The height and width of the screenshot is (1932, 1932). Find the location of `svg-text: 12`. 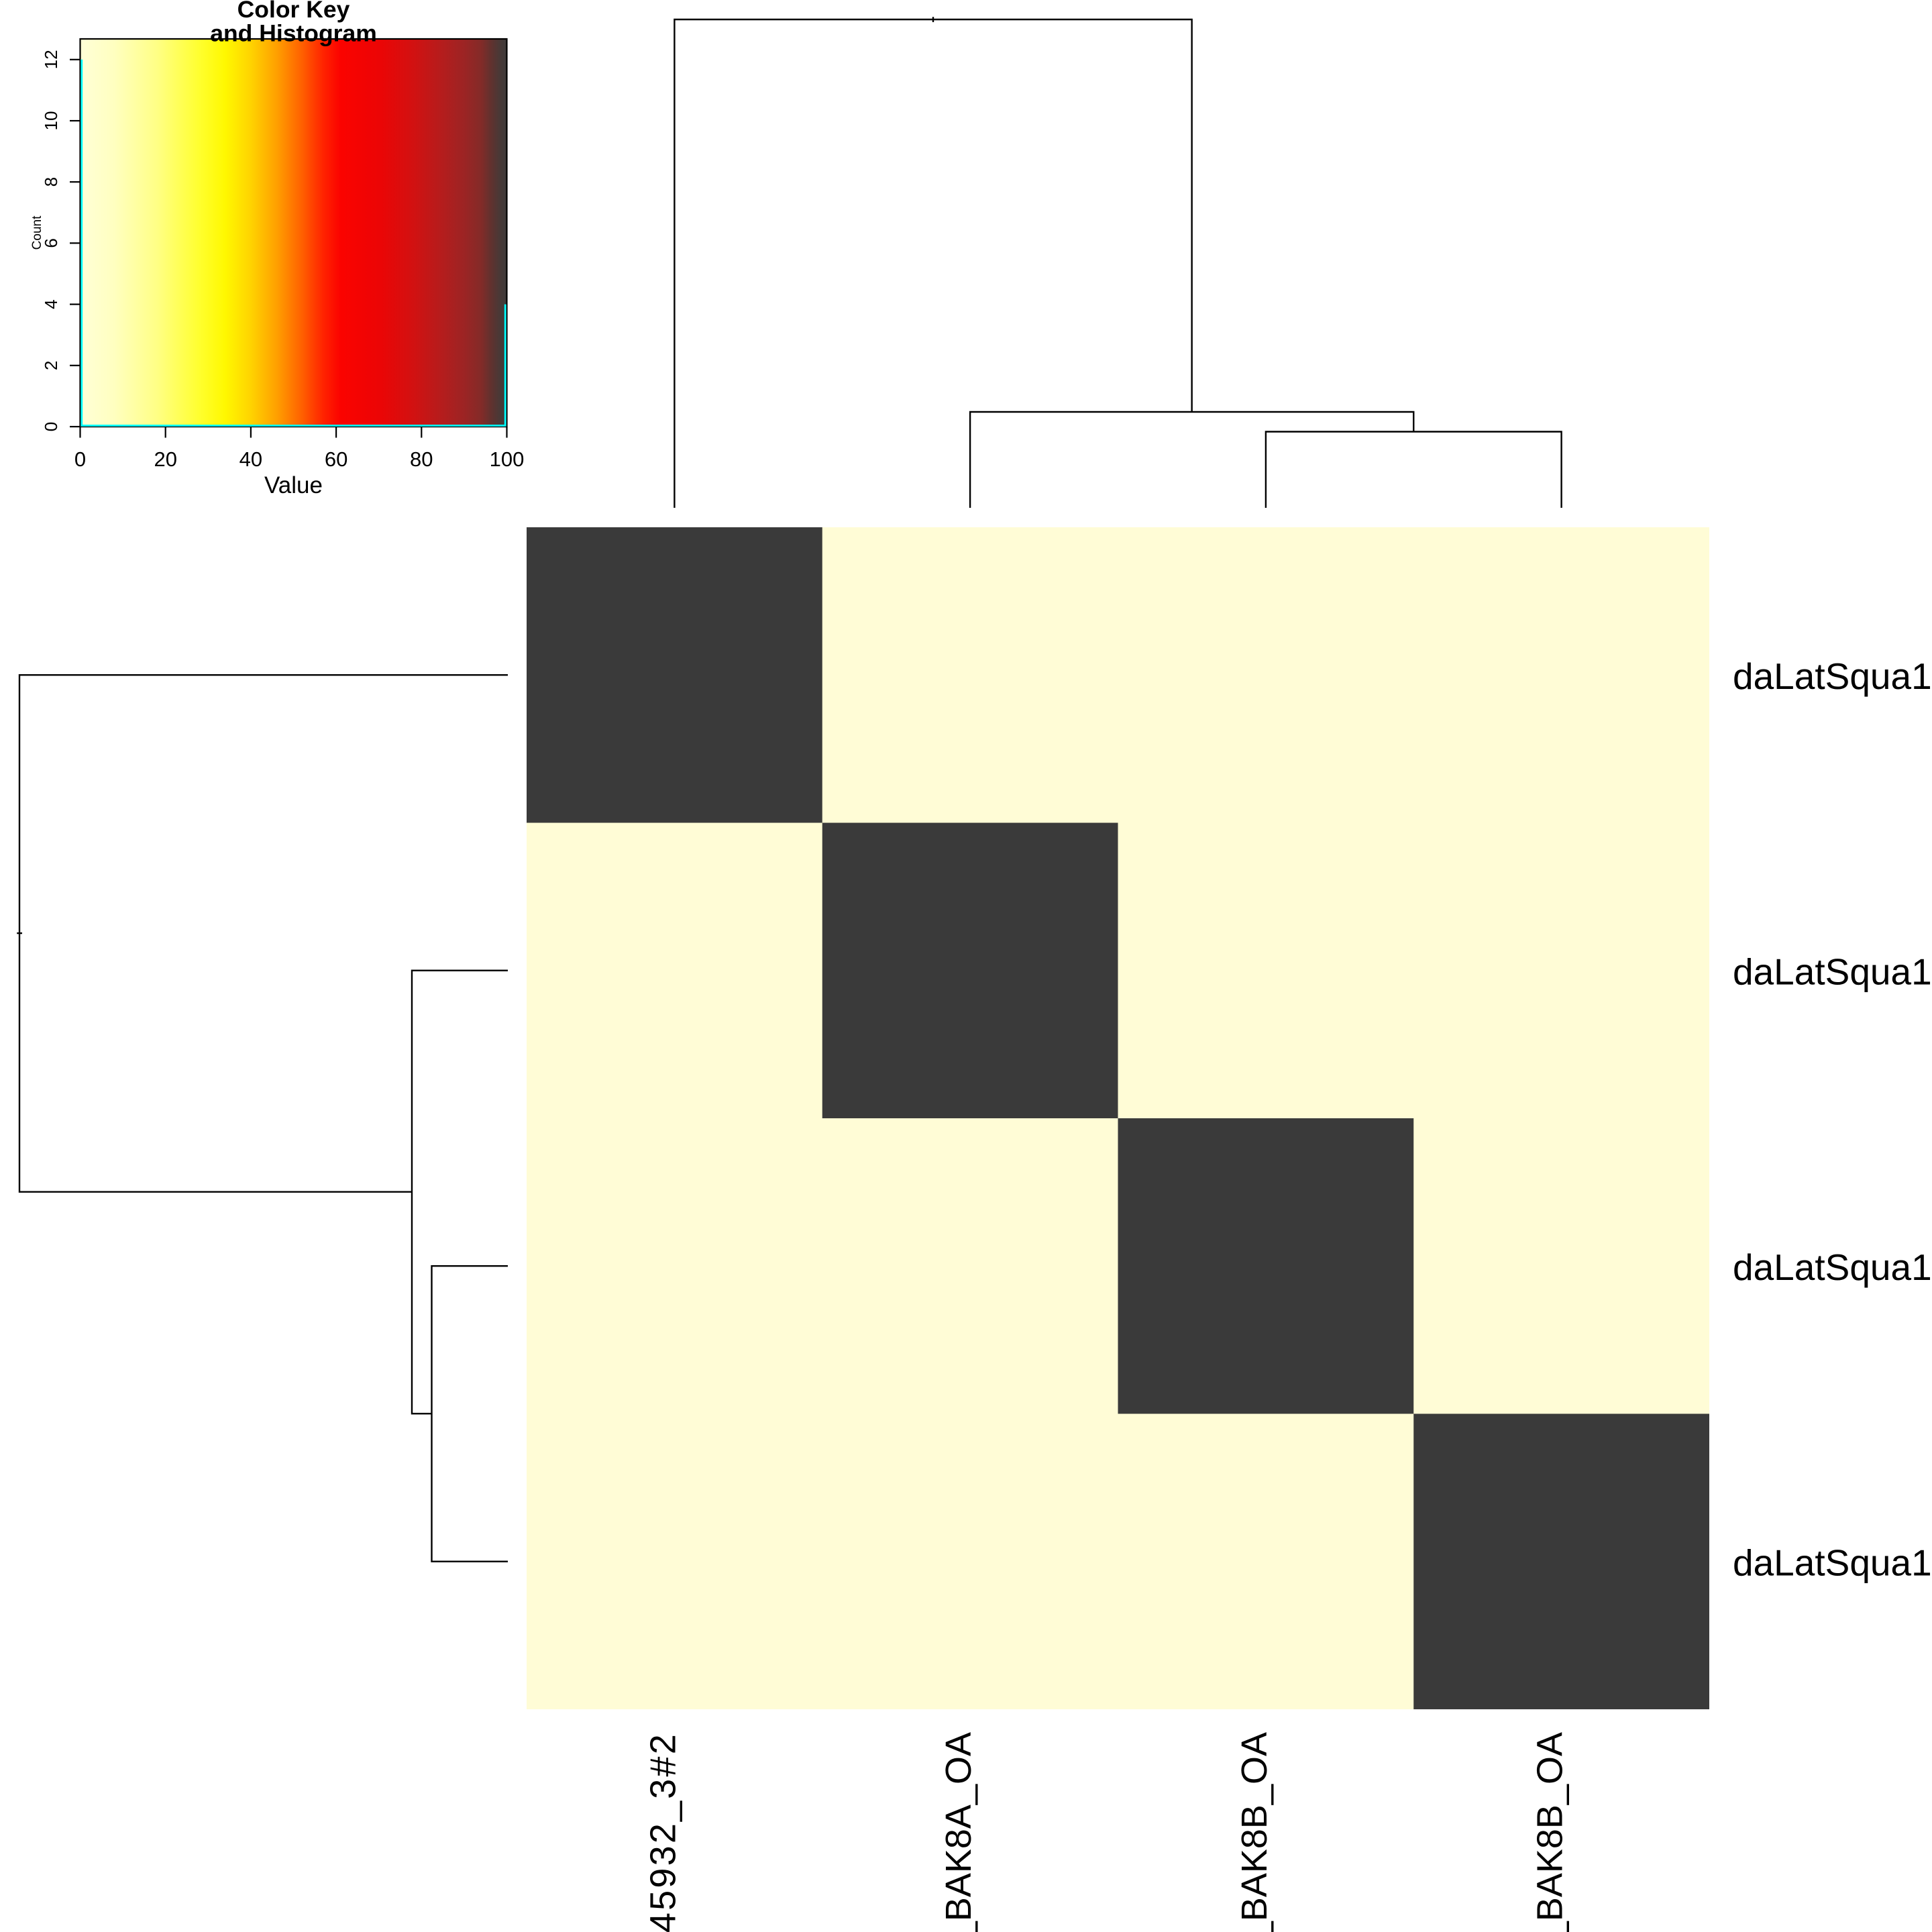

svg-text: 12 is located at coordinates (51, 59).